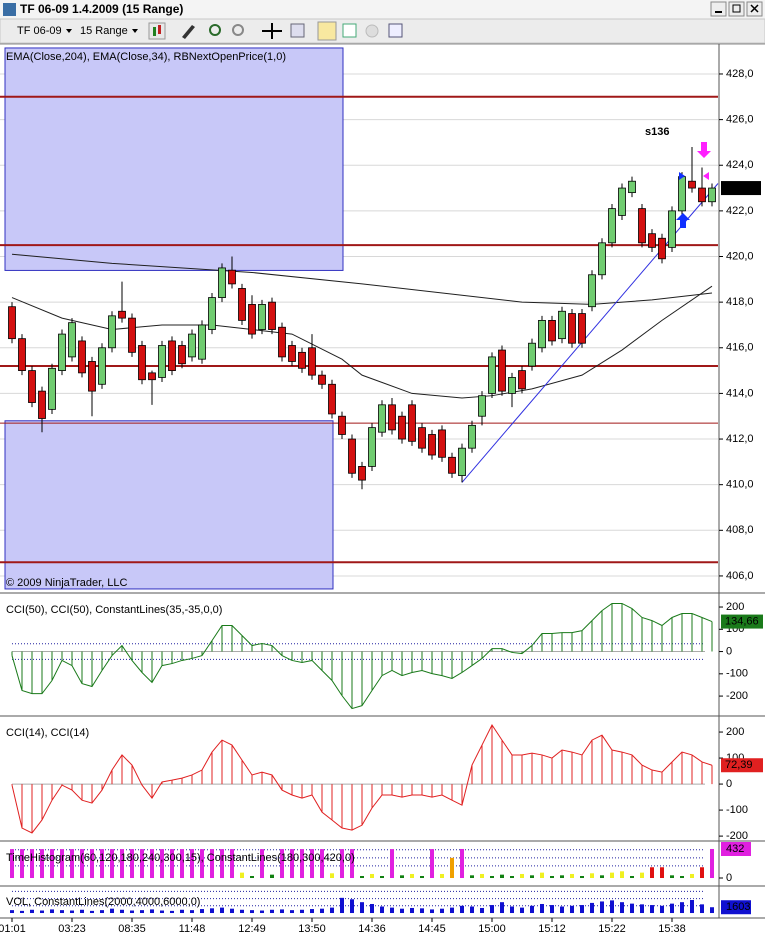 The height and width of the screenshot is (939, 765). Describe the element at coordinates (735, 607) in the screenshot. I see `y-tick-label: 200` at that location.